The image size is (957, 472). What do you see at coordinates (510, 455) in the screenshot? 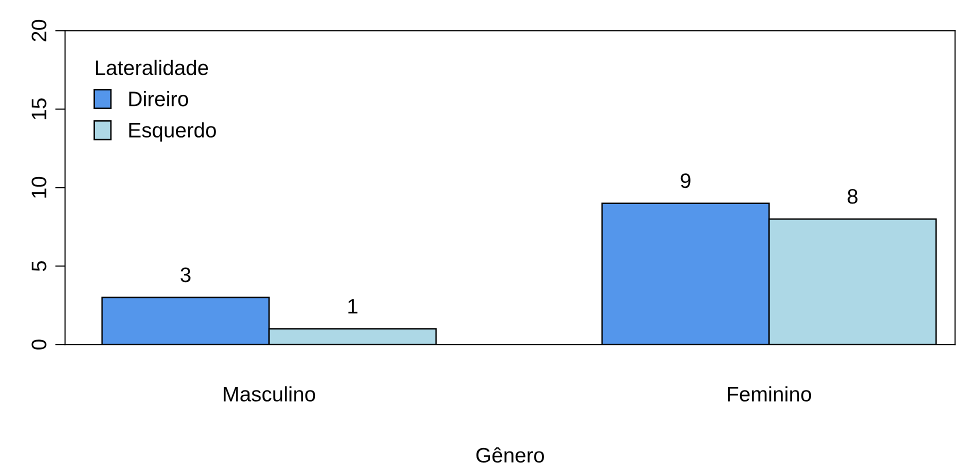
I see `x-axis-title: Gênero` at bounding box center [510, 455].